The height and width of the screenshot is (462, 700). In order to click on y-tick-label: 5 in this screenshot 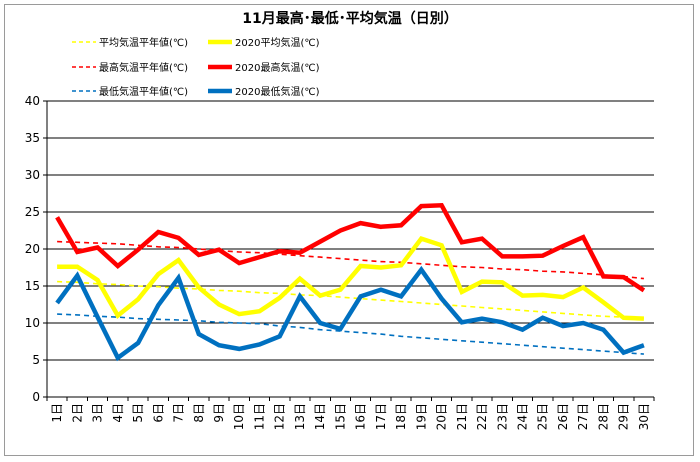, I will do `click(36, 360)`.